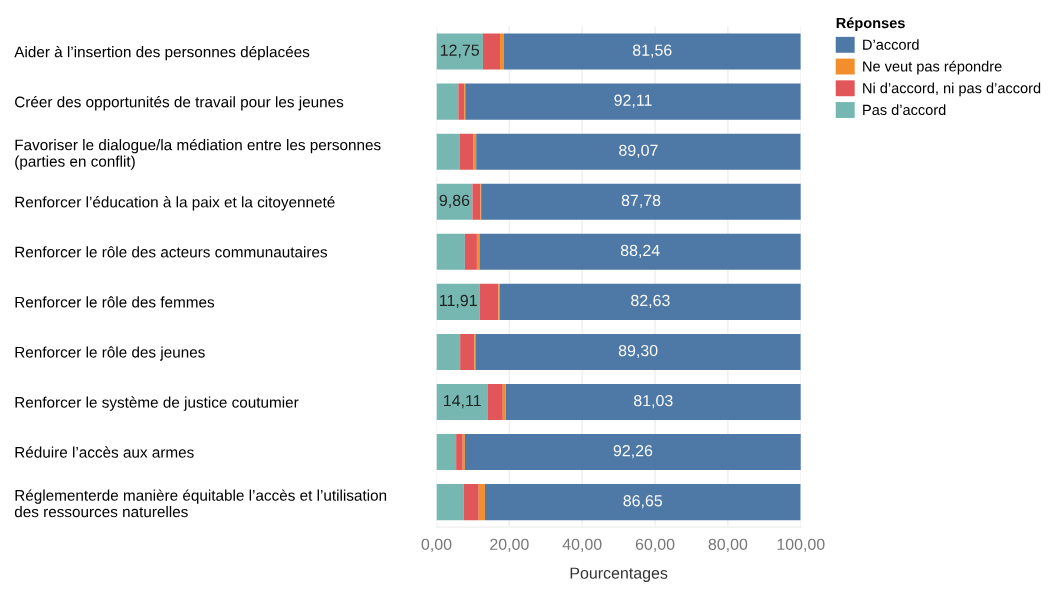 The height and width of the screenshot is (589, 1062). I want to click on legend-label: D’accord, so click(891, 44).